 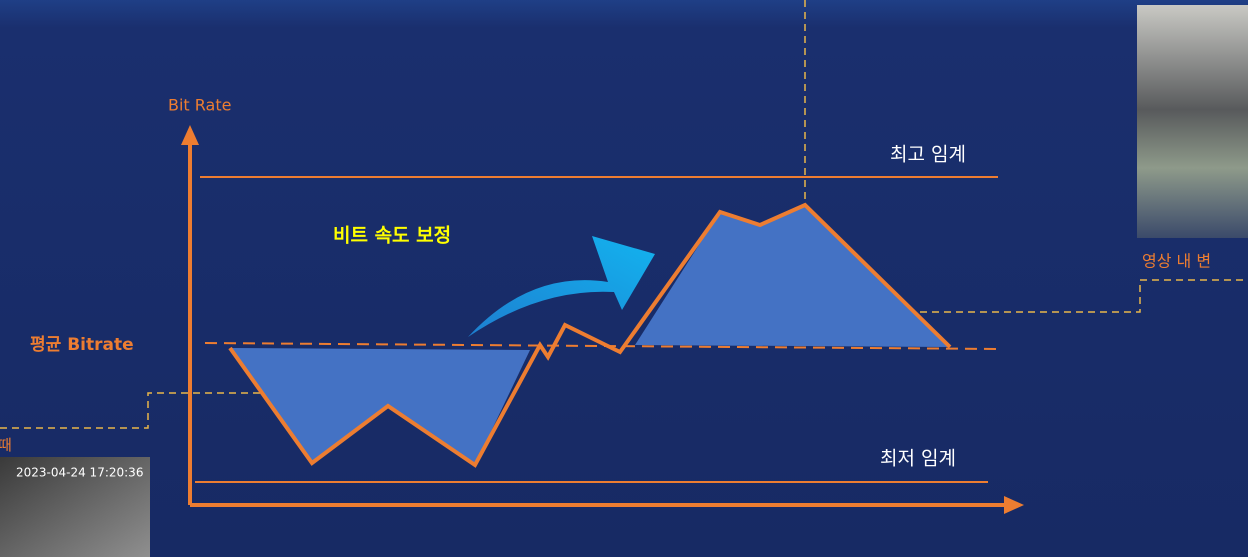 What do you see at coordinates (928, 155) in the screenshot?
I see `max-threshold-label: 최고 임계` at bounding box center [928, 155].